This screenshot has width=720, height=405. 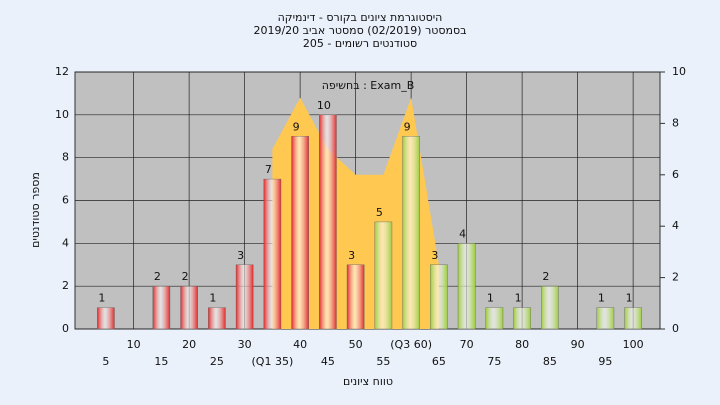 What do you see at coordinates (411, 344) in the screenshot?
I see `x-tick-label: (Q3 60)` at bounding box center [411, 344].